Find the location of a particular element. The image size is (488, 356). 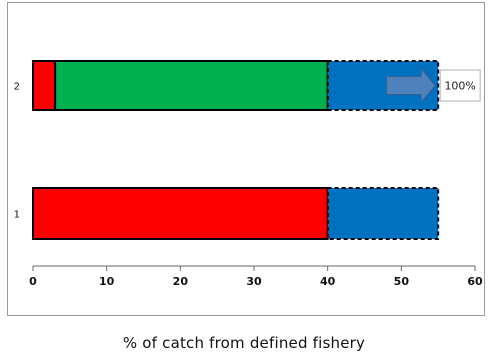

y-category-label-2: 2 is located at coordinates (17, 87).